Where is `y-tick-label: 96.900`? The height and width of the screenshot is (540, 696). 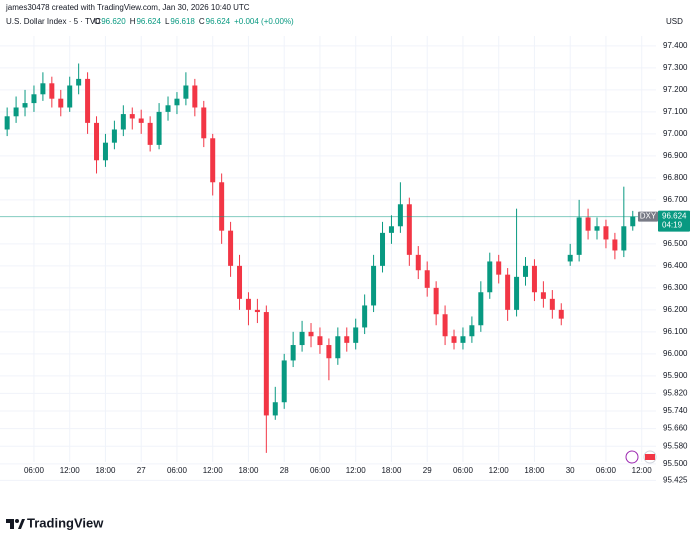
y-tick-label: 96.900 is located at coordinates (675, 155).